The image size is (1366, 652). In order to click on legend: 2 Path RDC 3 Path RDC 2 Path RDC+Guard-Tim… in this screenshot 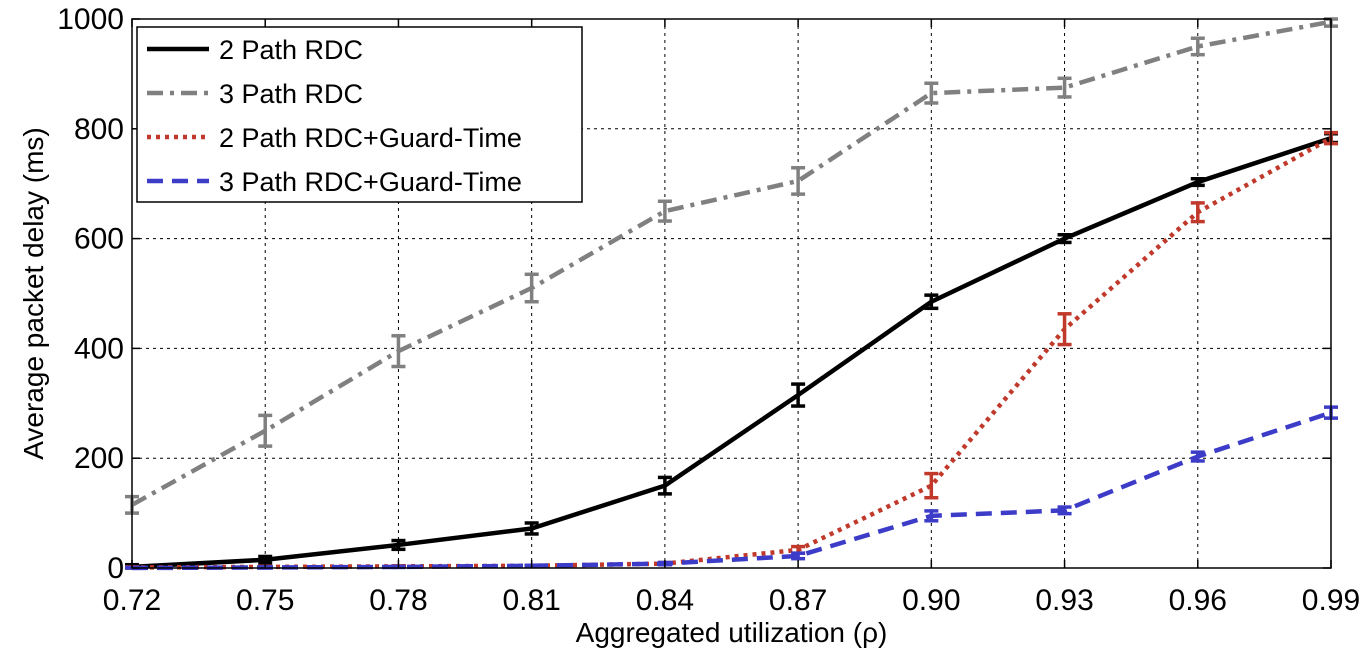, I will do `click(359, 114)`.